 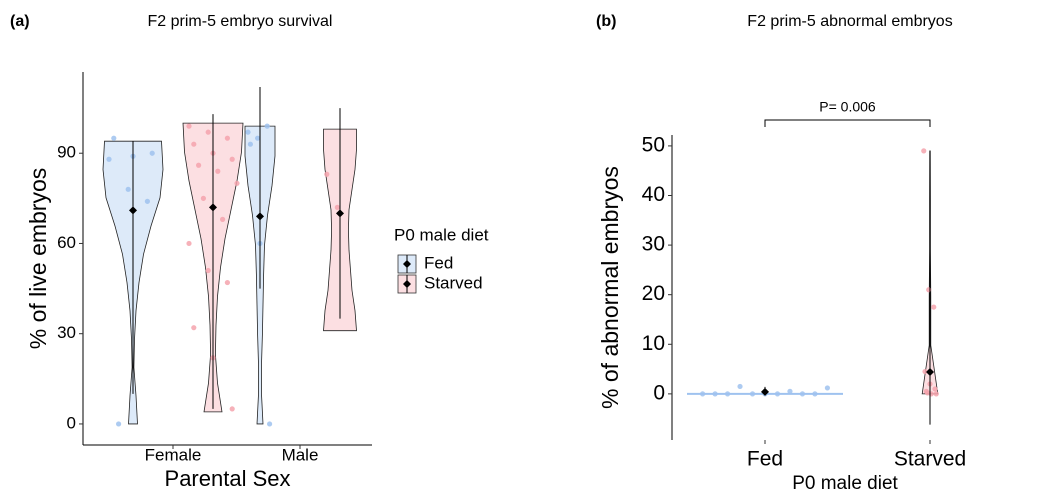 What do you see at coordinates (847, 123) in the screenshot?
I see `significance-bracket` at bounding box center [847, 123].